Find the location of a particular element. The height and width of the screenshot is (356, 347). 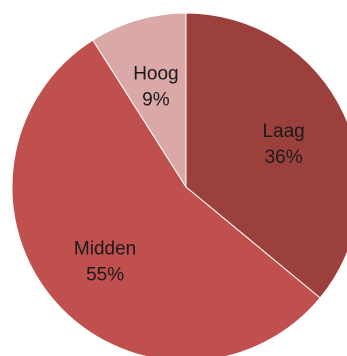

slice-label-midden: Midden 55% is located at coordinates (105, 261).